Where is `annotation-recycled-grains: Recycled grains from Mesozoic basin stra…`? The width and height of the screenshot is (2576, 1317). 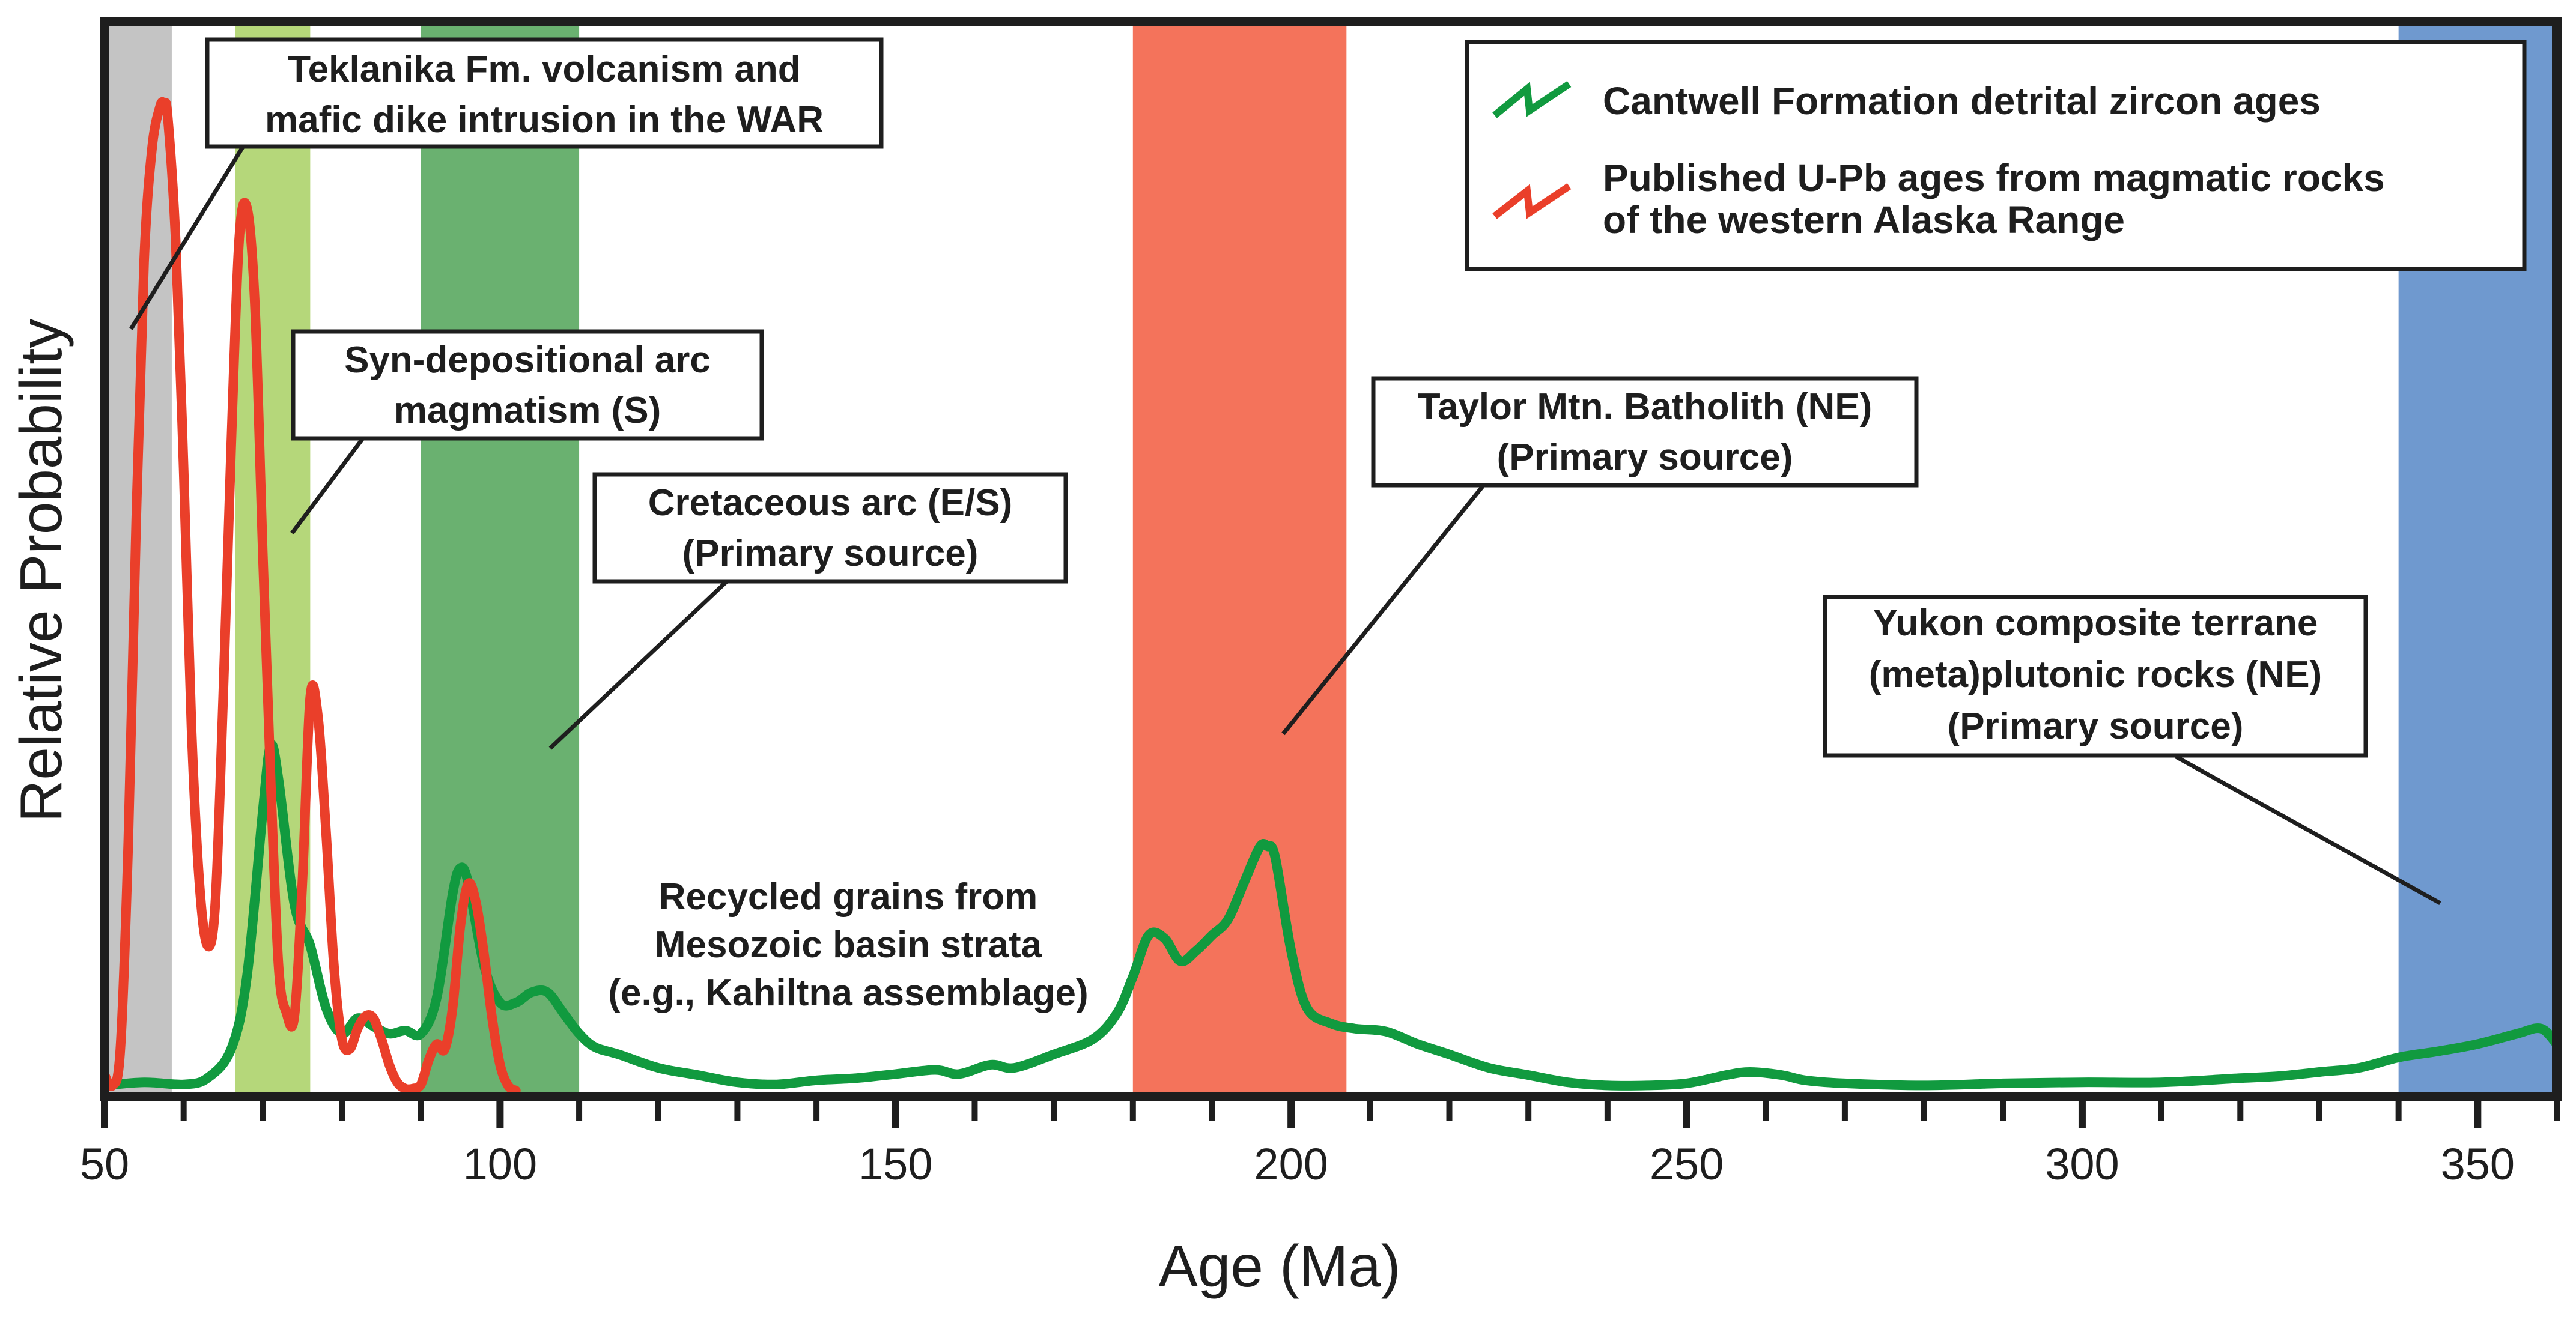 annotation-recycled-grains: Recycled grains from Mesozoic basin stra… is located at coordinates (848, 945).